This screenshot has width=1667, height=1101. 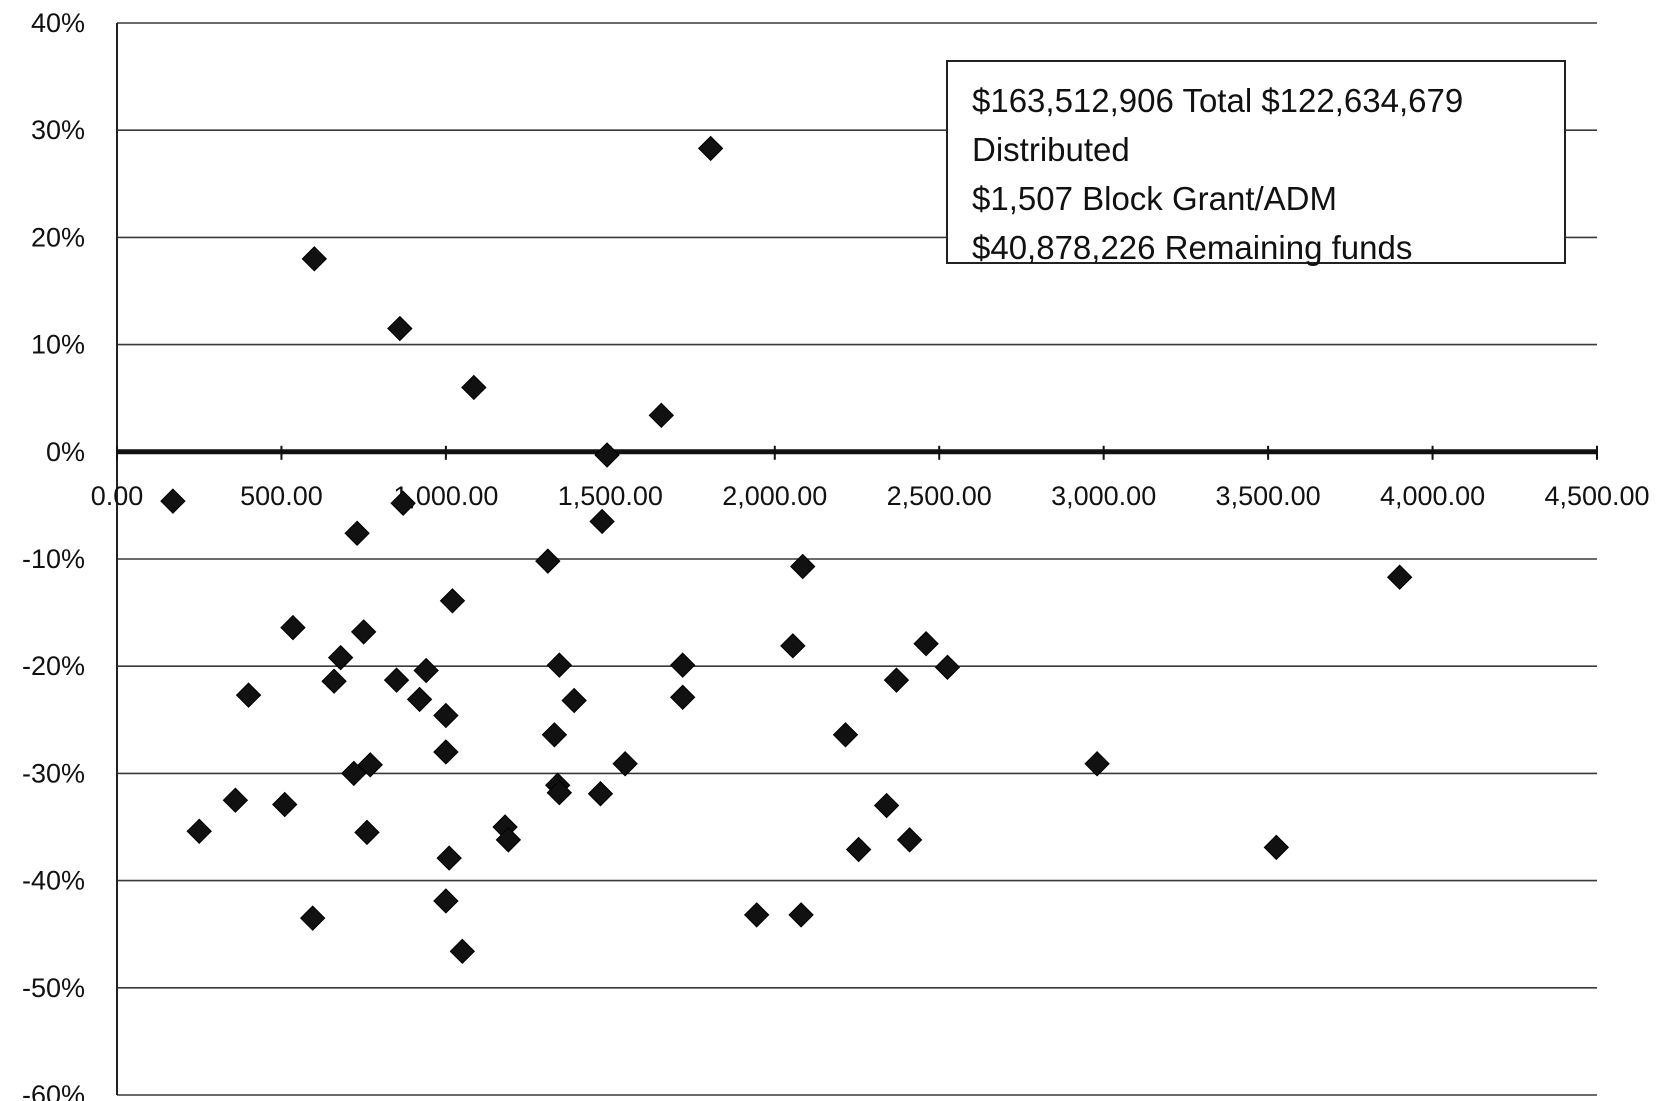 What do you see at coordinates (1596, 496) in the screenshot?
I see `x-tick-label: 4,500.00` at bounding box center [1596, 496].